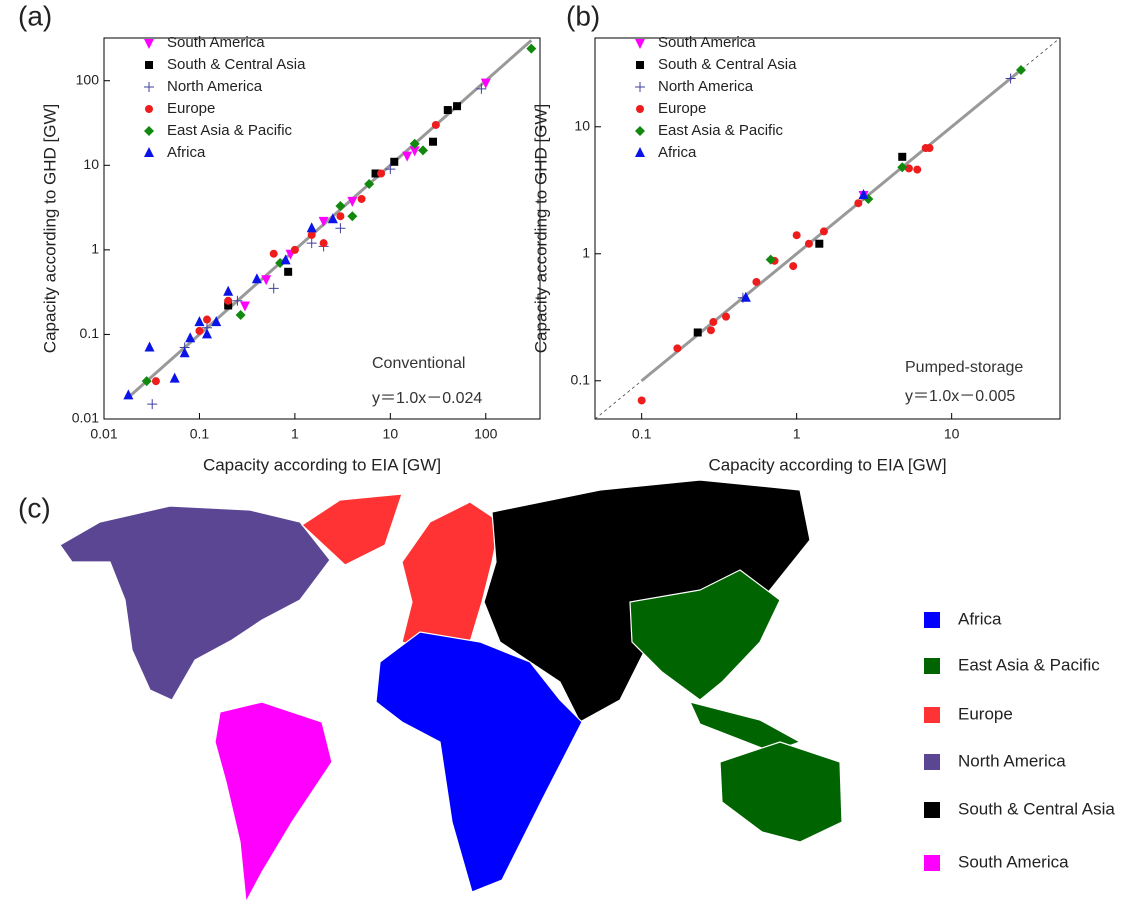  Describe the element at coordinates (427, 398) in the screenshot. I see `annotation: y＝1.0x－0.024` at that location.